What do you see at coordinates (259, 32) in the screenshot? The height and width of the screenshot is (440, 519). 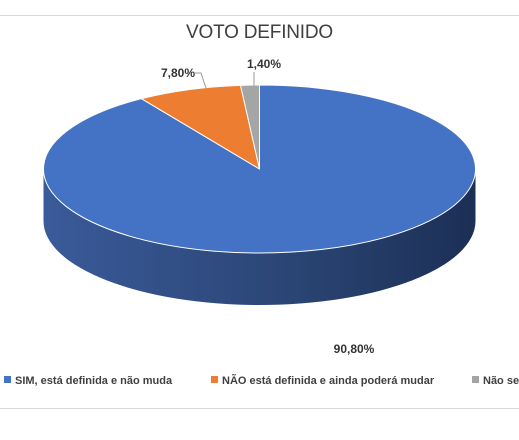 I see `chart-title: VOTO DEFINIDO` at bounding box center [259, 32].